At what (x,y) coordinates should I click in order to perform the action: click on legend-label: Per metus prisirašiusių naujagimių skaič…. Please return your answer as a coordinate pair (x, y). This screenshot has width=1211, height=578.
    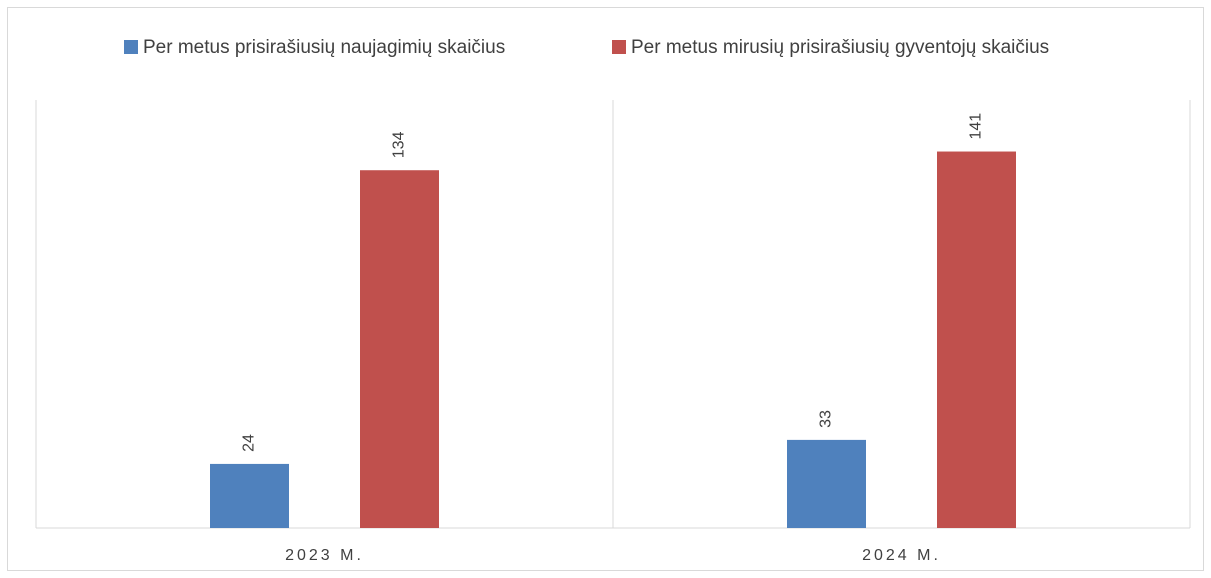
    Looking at the image, I should click on (324, 47).